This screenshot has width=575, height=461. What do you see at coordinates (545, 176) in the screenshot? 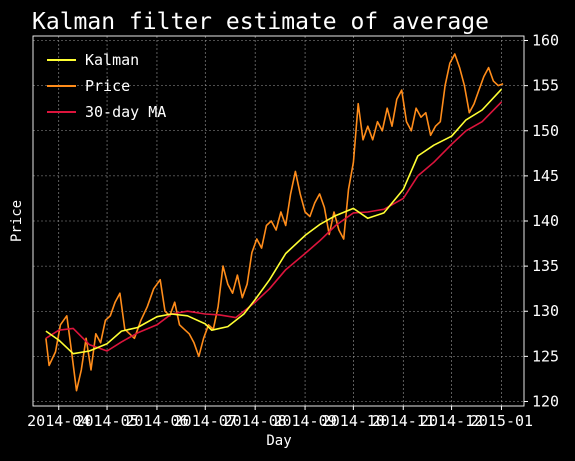
I see `y-tick-label: 145` at bounding box center [545, 176].